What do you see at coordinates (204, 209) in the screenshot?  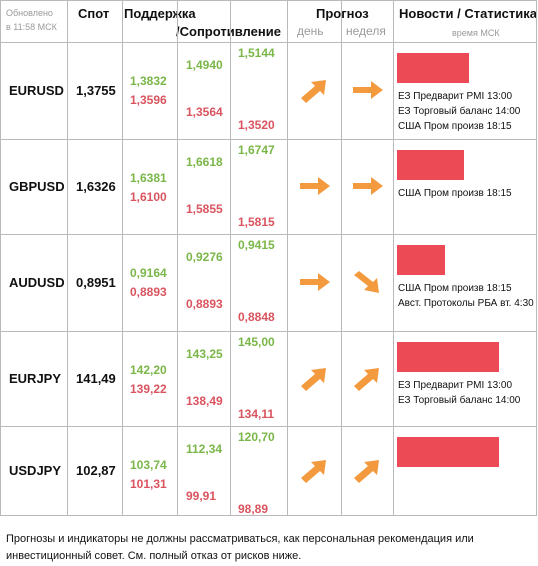 I see `resistance-2-value: 1,5855` at bounding box center [204, 209].